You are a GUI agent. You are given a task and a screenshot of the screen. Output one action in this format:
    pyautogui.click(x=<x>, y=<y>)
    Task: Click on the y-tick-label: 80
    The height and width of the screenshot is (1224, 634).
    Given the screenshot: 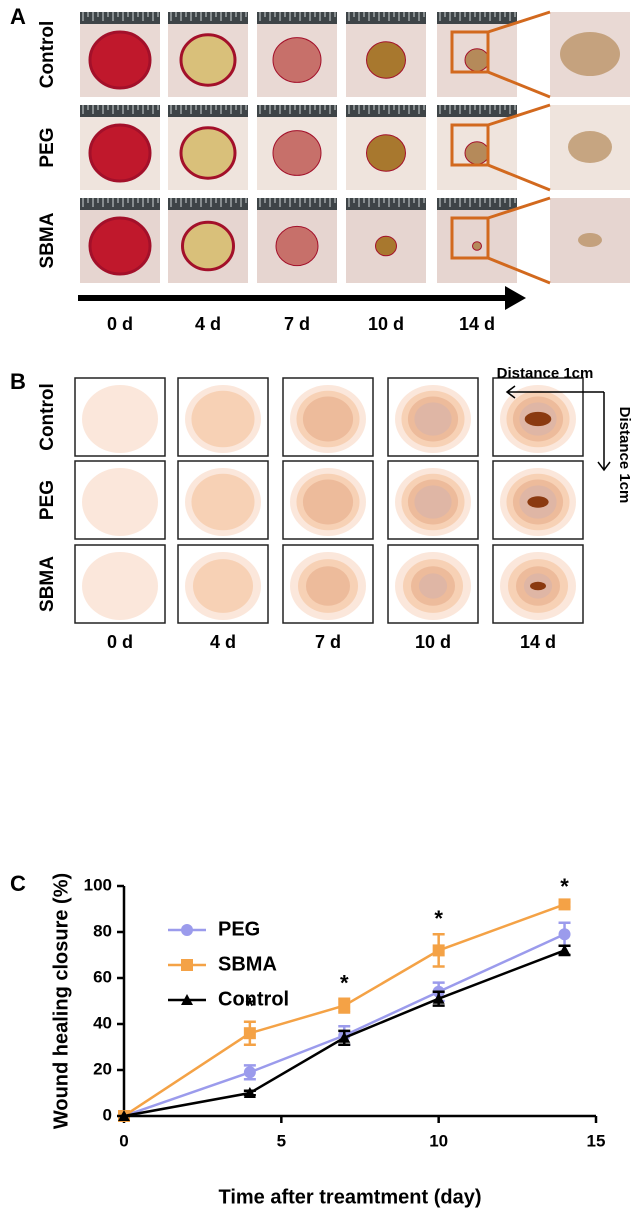 What is the action you would take?
    pyautogui.click(x=102, y=930)
    